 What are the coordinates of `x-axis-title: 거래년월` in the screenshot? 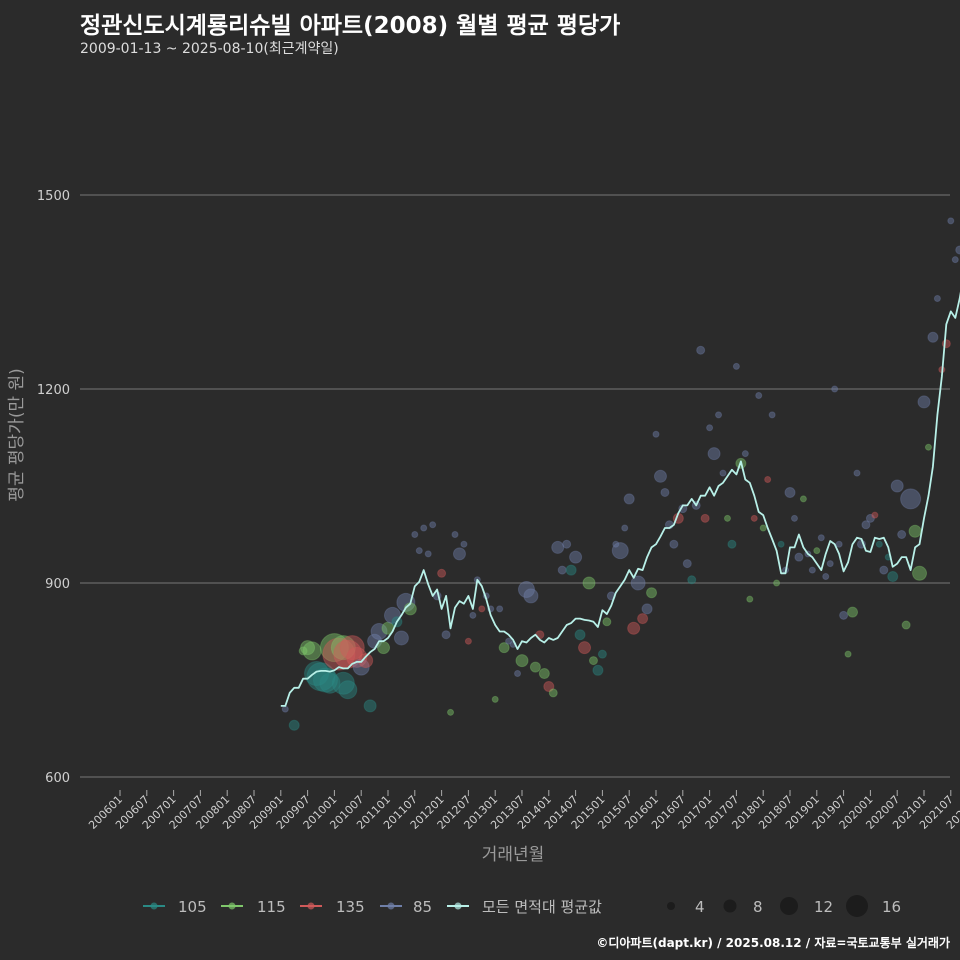 It's located at (513, 855).